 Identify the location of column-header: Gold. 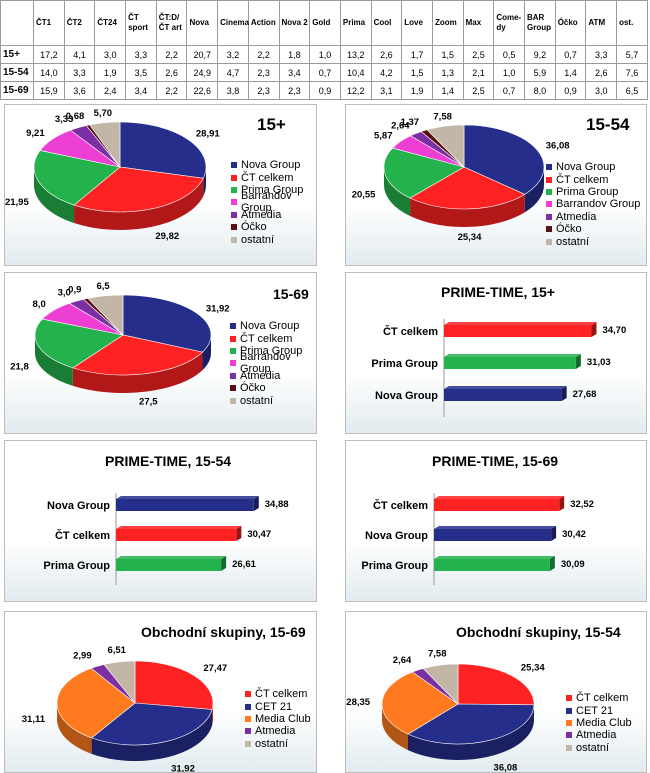
(325, 23).